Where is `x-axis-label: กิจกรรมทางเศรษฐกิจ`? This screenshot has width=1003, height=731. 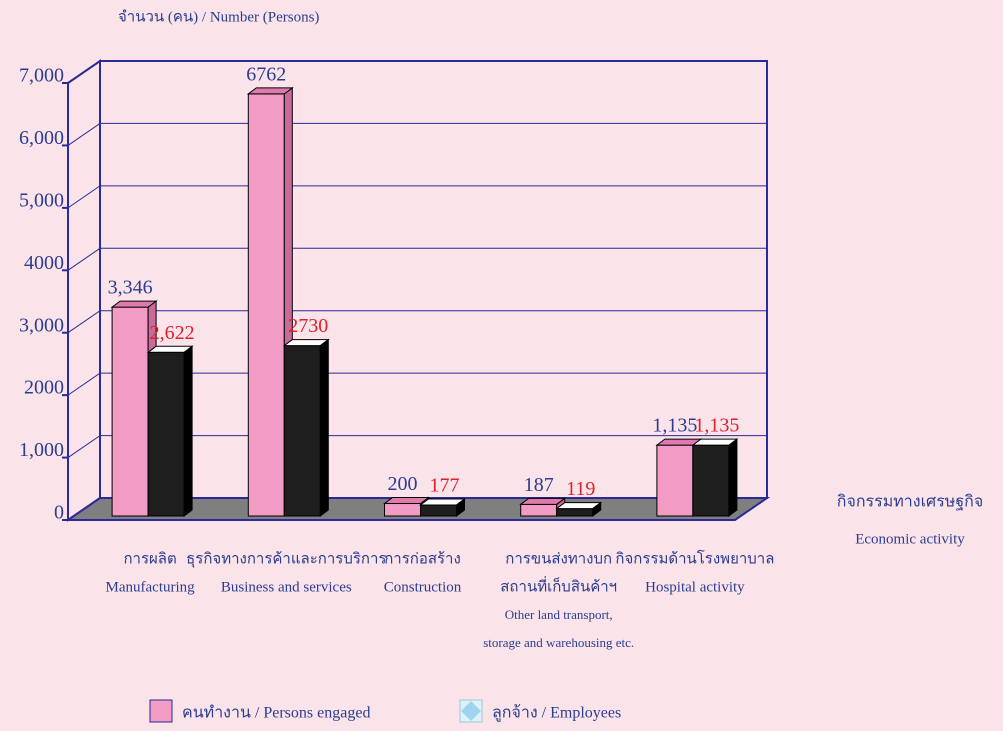 x-axis-label: กิจกรรมทางเศรษฐกิจ is located at coordinates (910, 502).